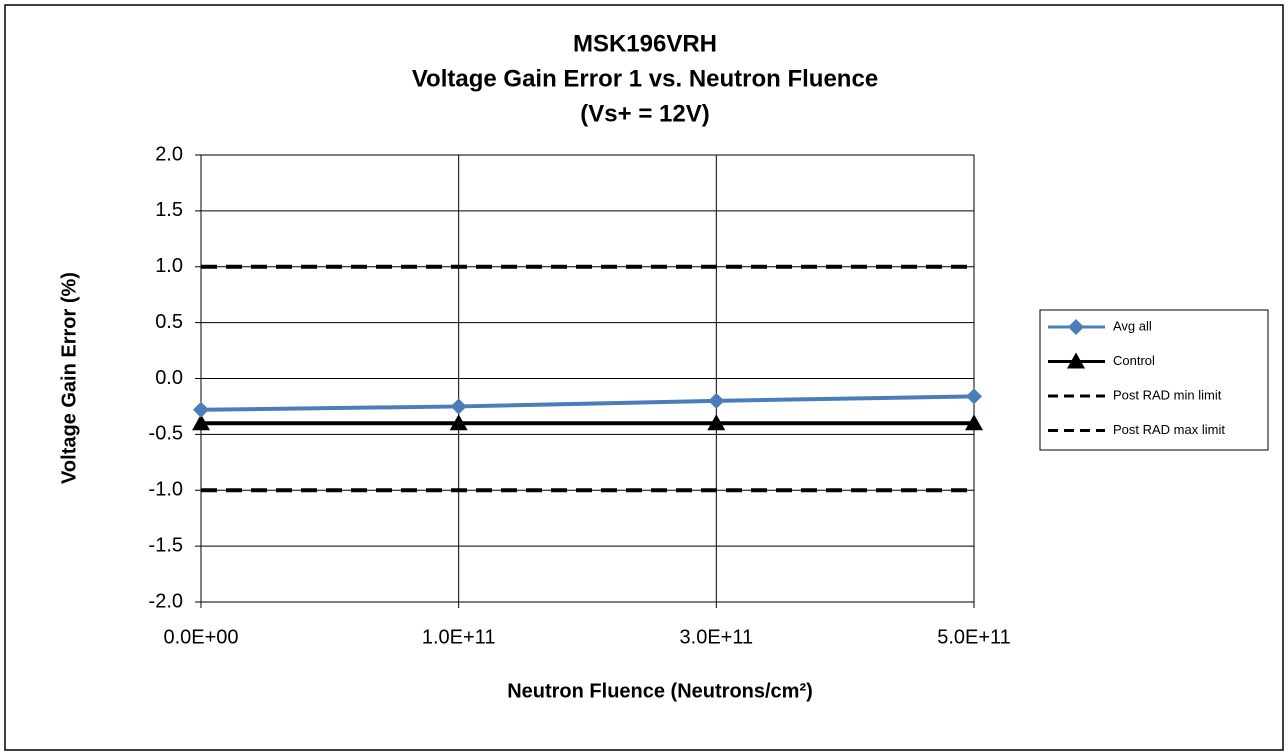 Image resolution: width=1288 pixels, height=755 pixels. What do you see at coordinates (717, 637) in the screenshot?
I see `x-tick-label: 3.0E+11` at bounding box center [717, 637].